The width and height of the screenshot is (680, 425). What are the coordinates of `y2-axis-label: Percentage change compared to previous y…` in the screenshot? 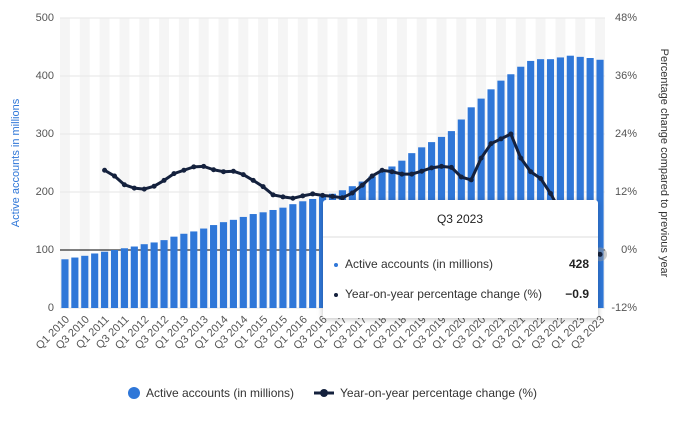 It's located at (664, 163).